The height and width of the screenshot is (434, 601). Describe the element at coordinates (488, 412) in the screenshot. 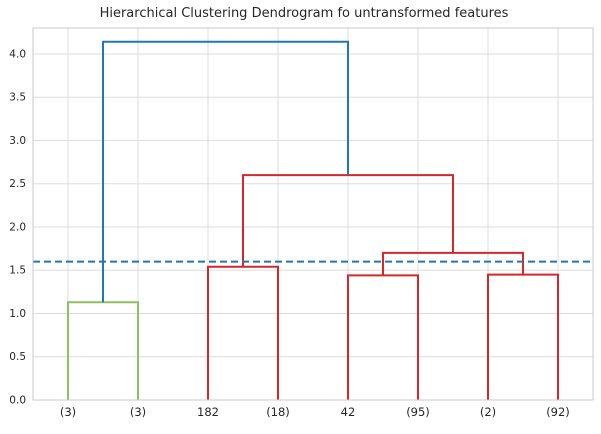

I see `x-tick-label: (2)` at that location.